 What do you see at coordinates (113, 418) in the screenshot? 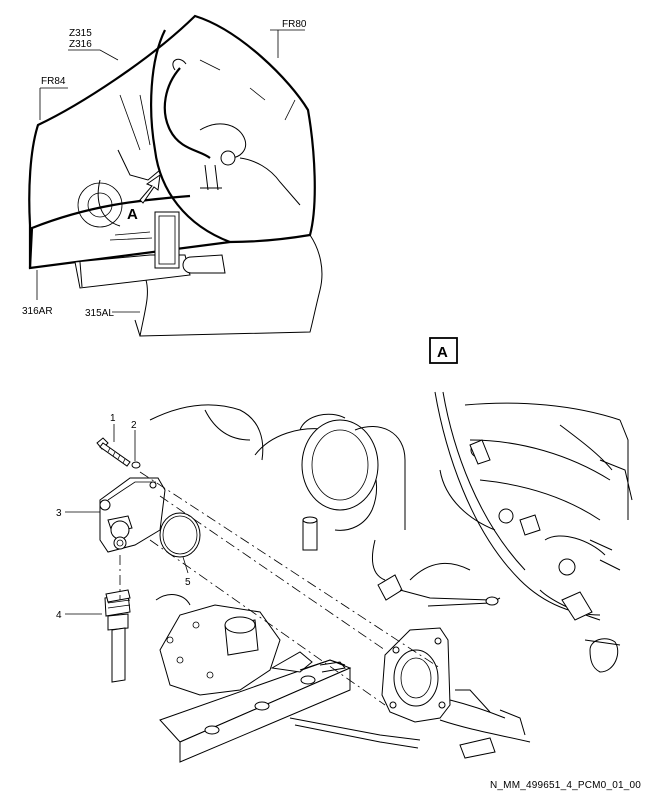
I see `callout-1: 1` at bounding box center [113, 418].